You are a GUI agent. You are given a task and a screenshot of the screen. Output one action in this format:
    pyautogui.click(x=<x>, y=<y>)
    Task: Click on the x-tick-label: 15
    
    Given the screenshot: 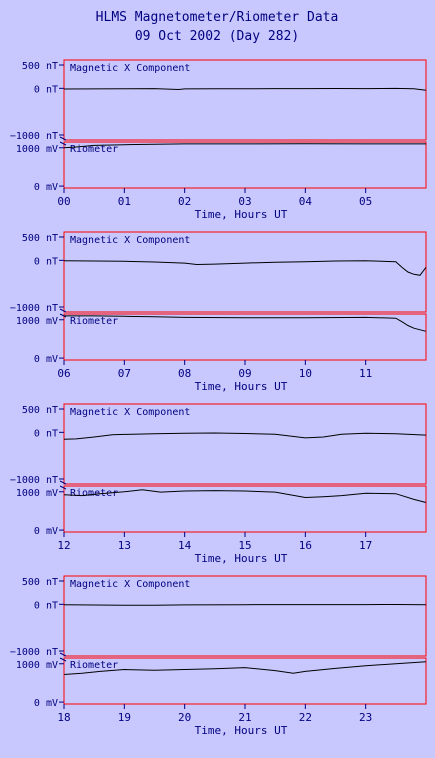 What is the action you would take?
    pyautogui.click(x=244, y=545)
    